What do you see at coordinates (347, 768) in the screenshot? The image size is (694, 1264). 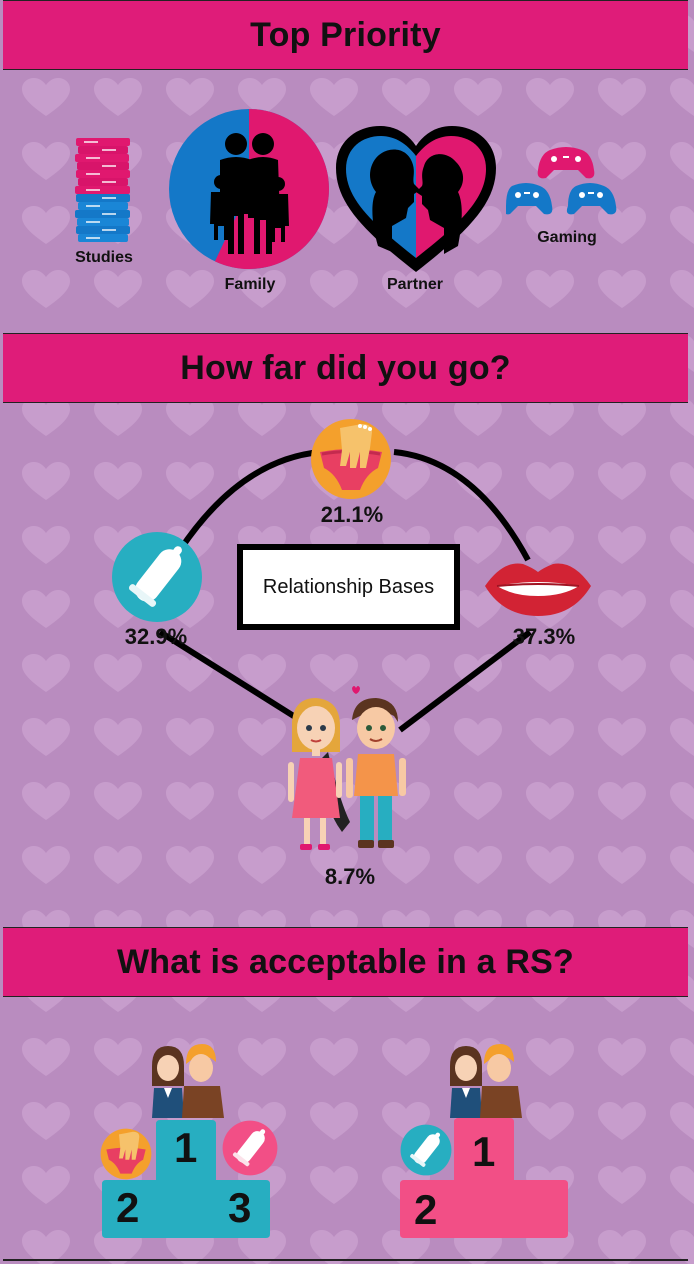 I see `couple-holding-hands-icon` at bounding box center [347, 768].